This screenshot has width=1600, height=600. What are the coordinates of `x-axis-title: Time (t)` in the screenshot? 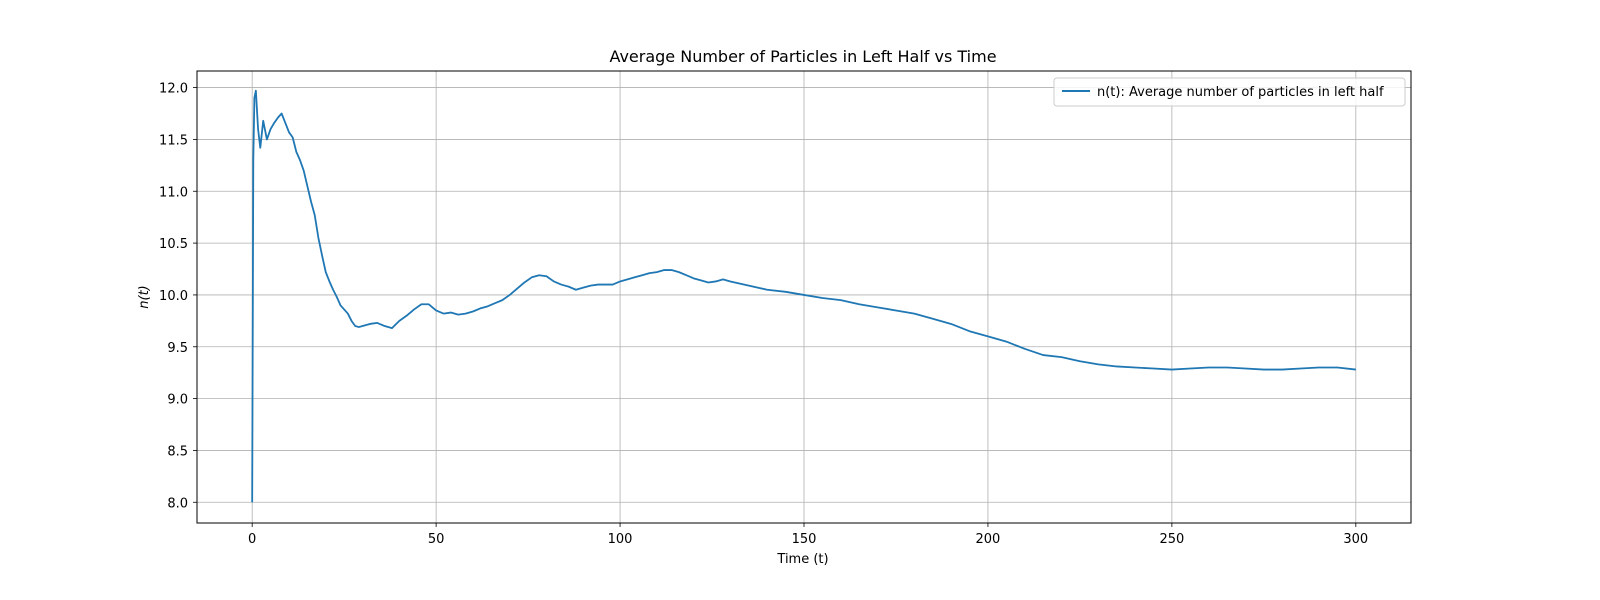 It's located at (802, 559).